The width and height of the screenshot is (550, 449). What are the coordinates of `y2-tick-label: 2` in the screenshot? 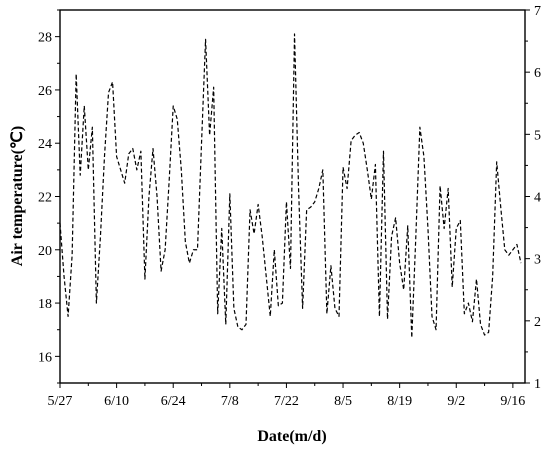 It's located at (537, 322).